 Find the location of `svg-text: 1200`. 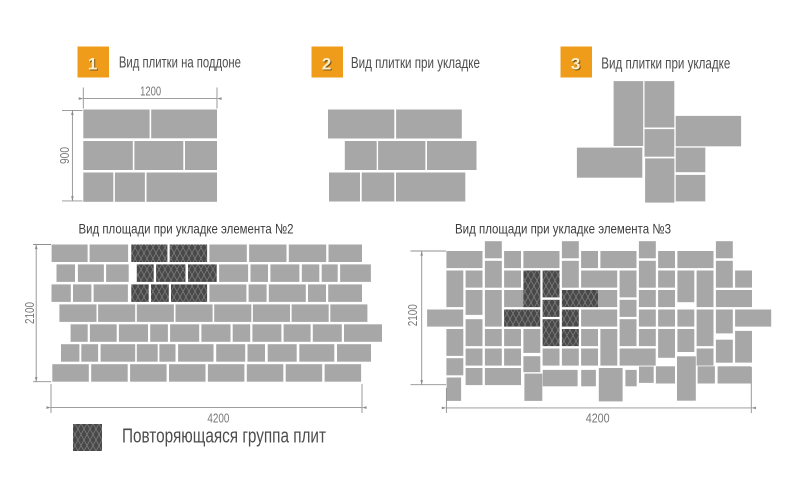

svg-text: 1200 is located at coordinates (150, 91).